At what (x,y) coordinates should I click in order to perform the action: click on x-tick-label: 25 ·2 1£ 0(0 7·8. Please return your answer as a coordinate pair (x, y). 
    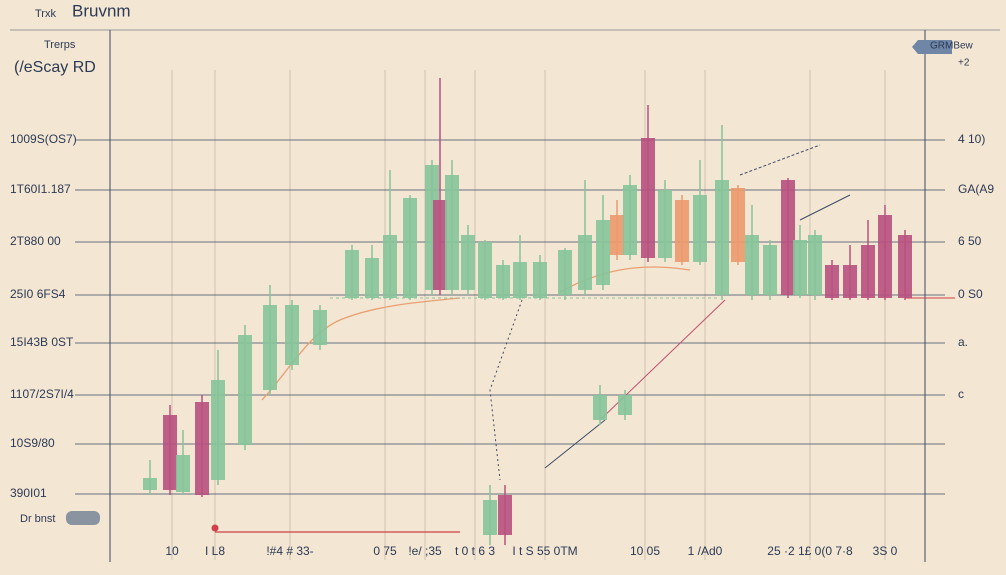
    Looking at the image, I should click on (810, 551).